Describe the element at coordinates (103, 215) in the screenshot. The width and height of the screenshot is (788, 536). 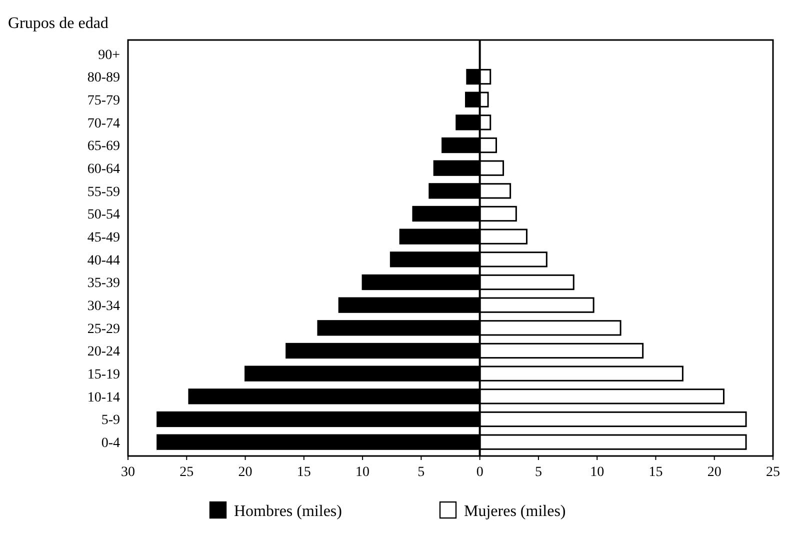
I see `y-tick-label: 50-54` at that location.